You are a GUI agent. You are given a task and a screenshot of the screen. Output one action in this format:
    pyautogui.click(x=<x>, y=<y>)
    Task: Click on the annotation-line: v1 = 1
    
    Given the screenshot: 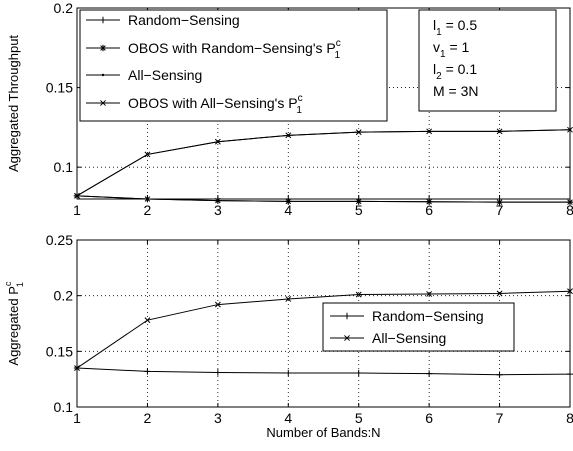 What is the action you would take?
    pyautogui.click(x=451, y=49)
    